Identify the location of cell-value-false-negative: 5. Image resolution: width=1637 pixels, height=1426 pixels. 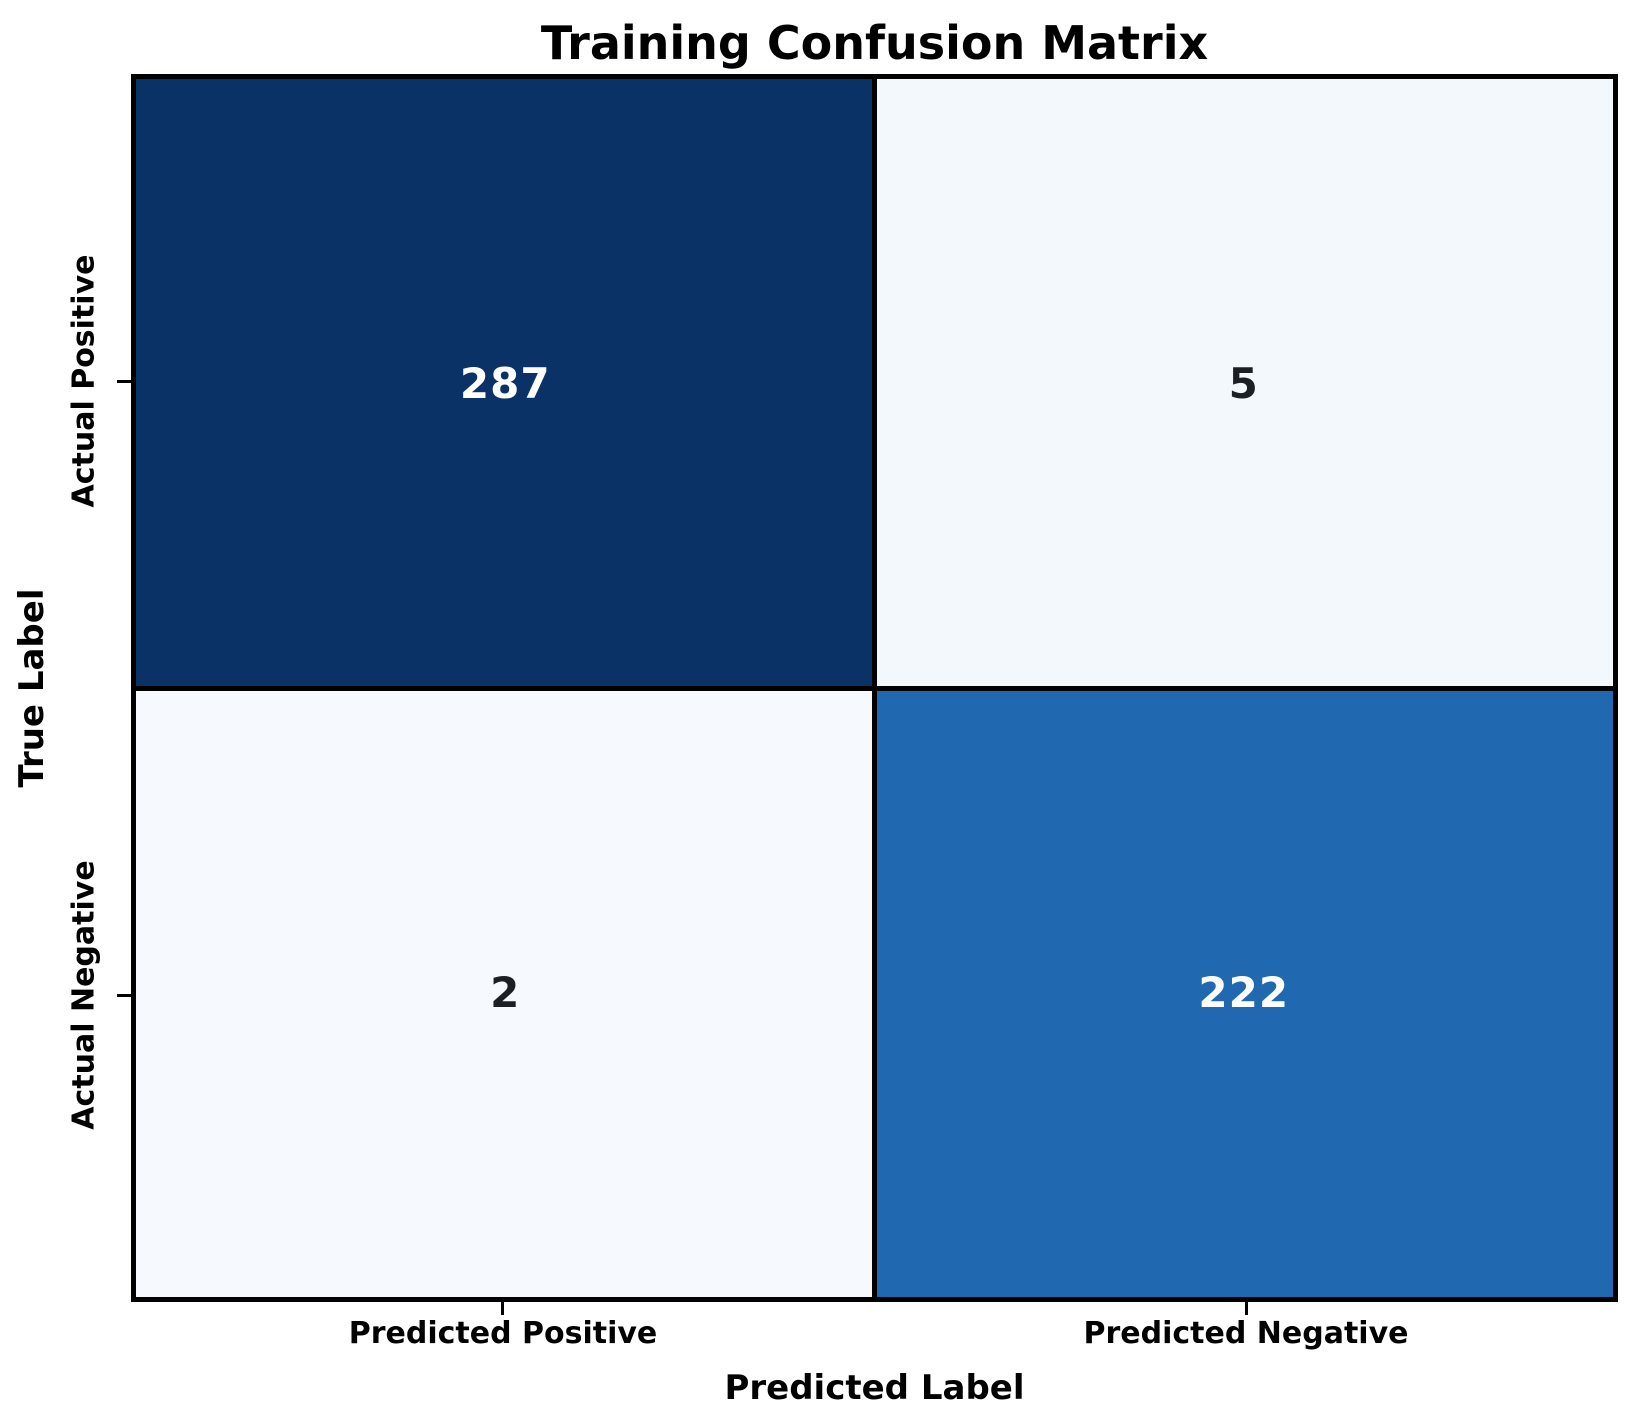
(1243, 383).